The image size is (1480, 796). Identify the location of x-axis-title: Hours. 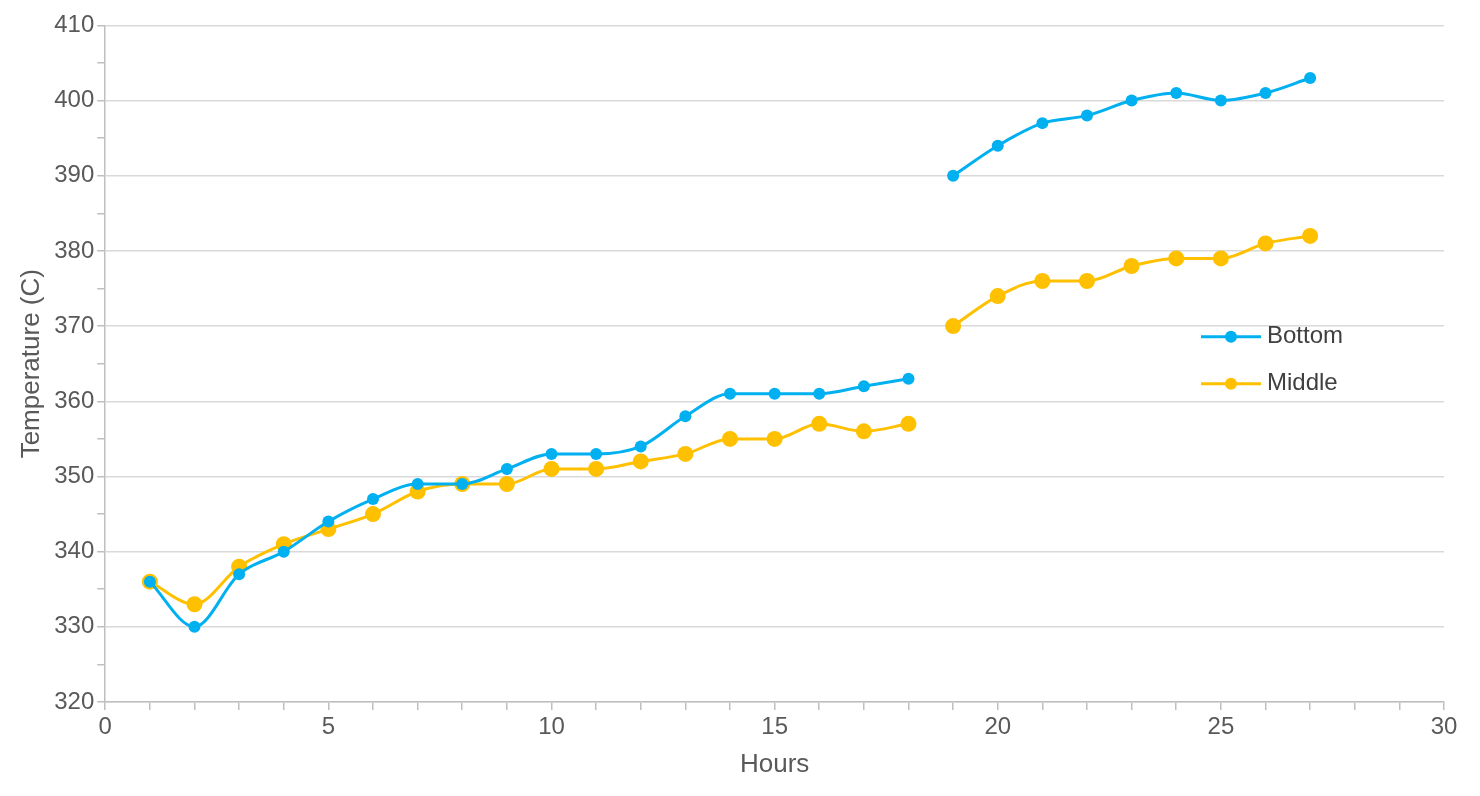
(774, 762).